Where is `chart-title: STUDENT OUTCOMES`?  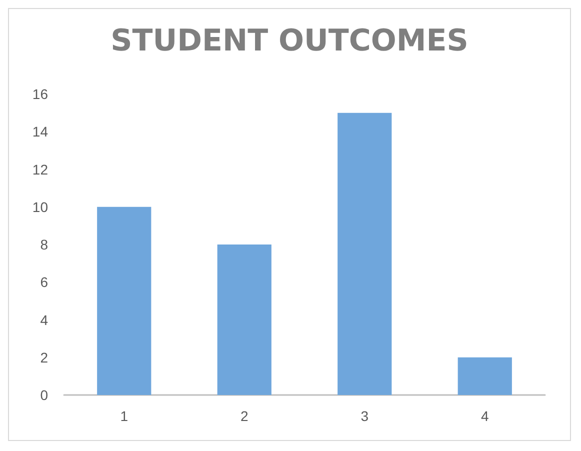 chart-title: STUDENT OUTCOMES is located at coordinates (289, 41).